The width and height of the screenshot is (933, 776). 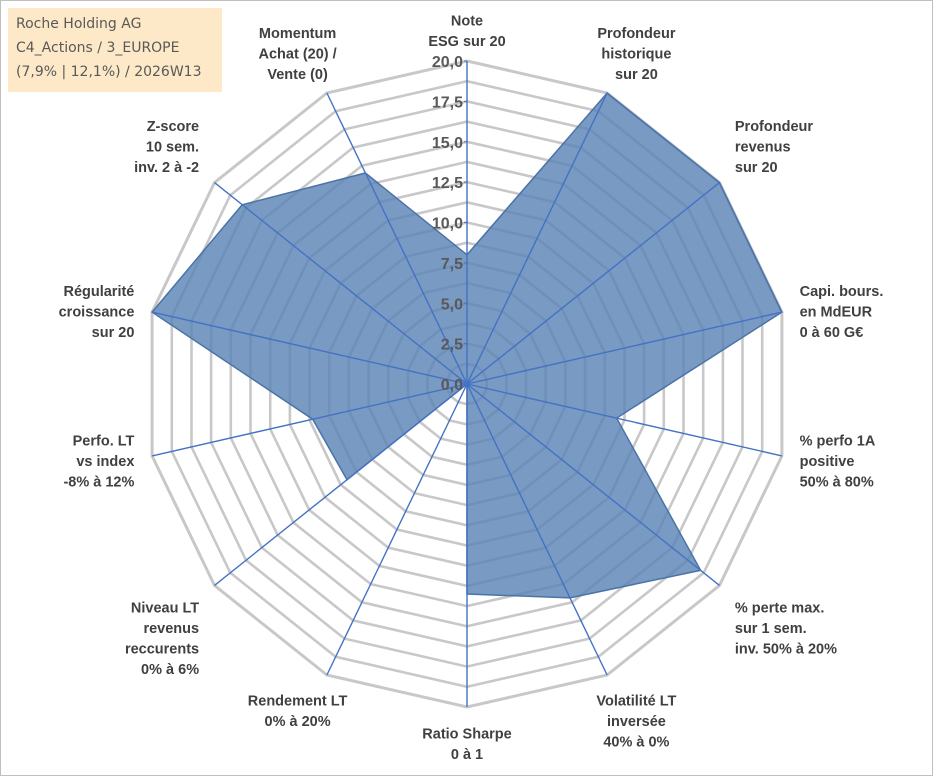 What do you see at coordinates (452, 345) in the screenshot?
I see `tick-label: 2,5` at bounding box center [452, 345].